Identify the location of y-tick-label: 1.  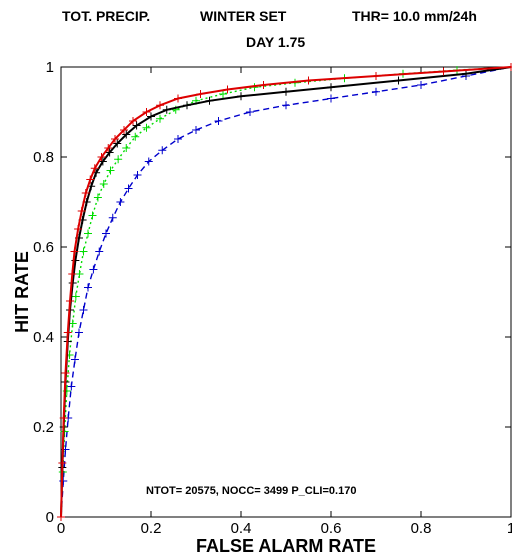
(50, 67).